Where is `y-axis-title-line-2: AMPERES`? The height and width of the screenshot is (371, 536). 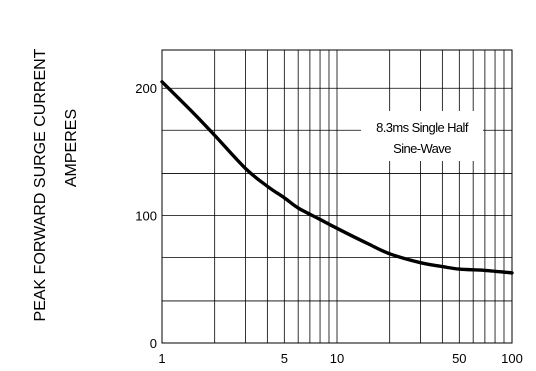 y-axis-title-line-2: AMPERES is located at coordinates (71, 148).